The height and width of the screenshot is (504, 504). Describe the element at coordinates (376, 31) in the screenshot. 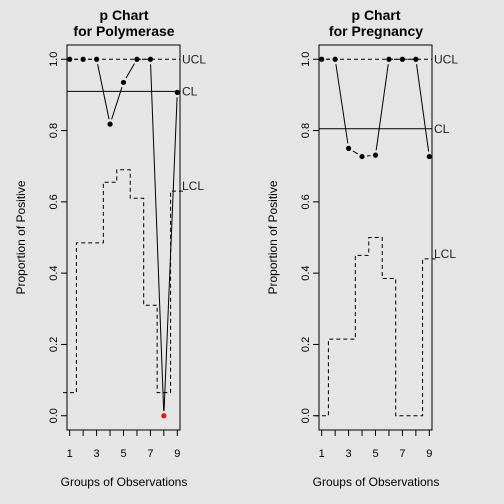

I see `chart-subtitle: for Pregnancy` at that location.